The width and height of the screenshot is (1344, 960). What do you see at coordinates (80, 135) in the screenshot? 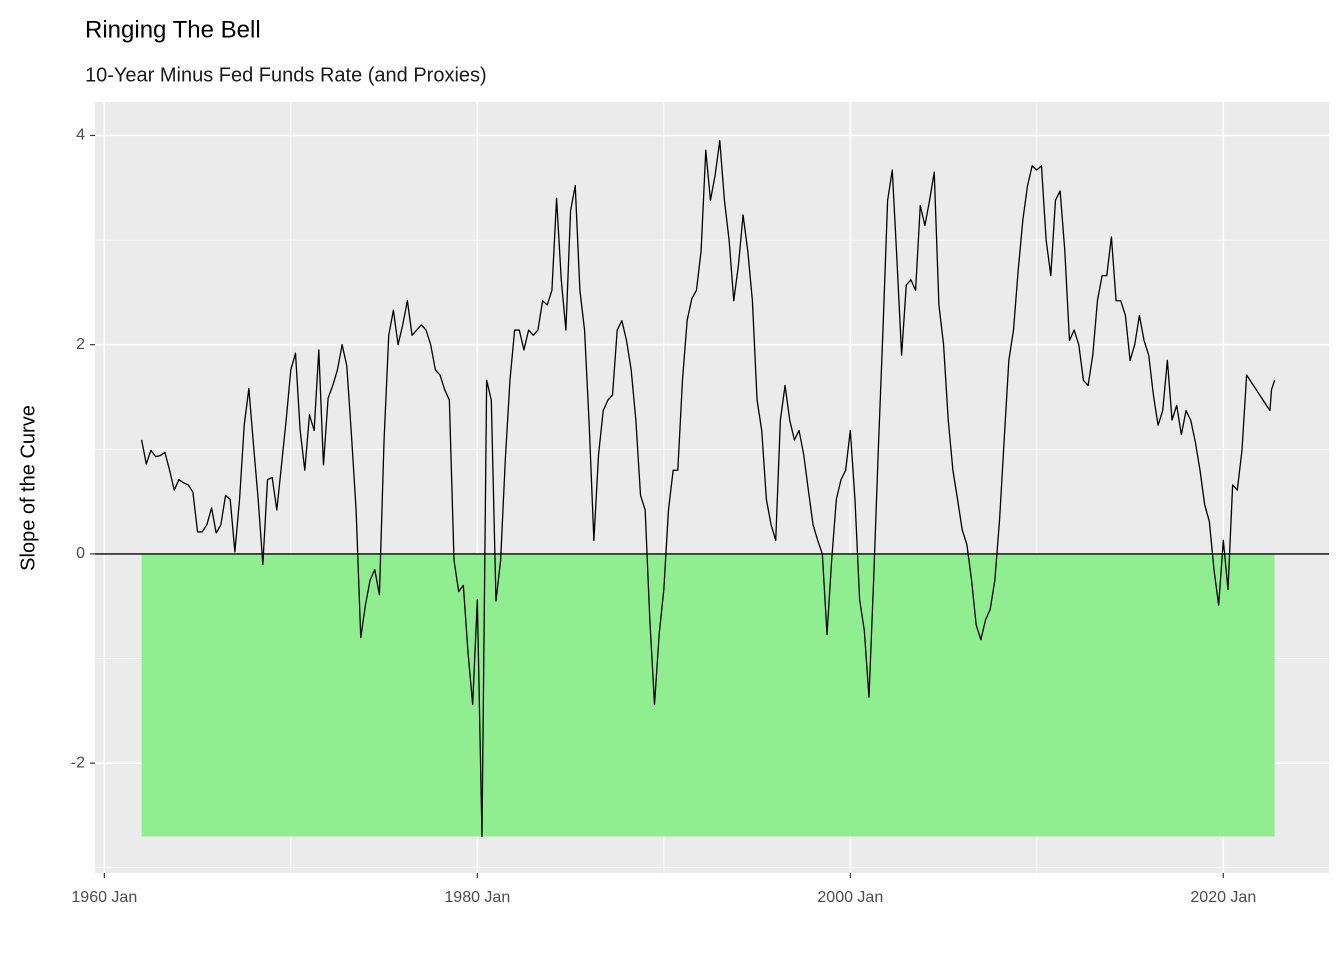
I see `y-tick-label: 4` at bounding box center [80, 135].